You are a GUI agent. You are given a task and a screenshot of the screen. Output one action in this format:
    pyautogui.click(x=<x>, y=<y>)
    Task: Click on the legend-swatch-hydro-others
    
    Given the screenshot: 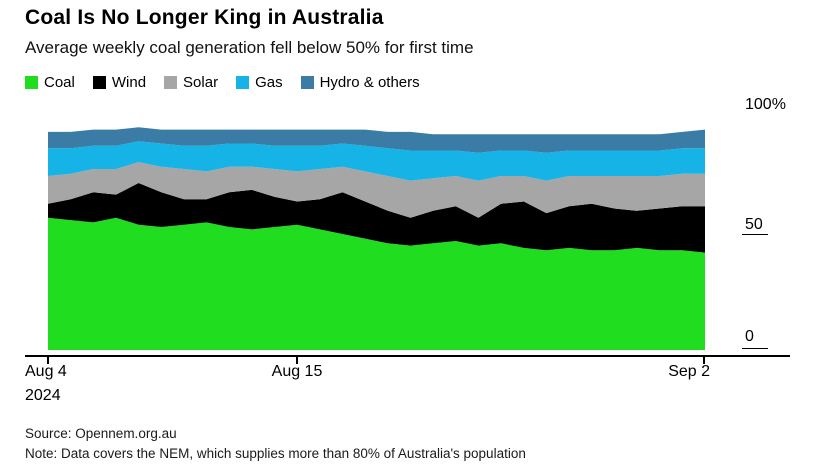 What is the action you would take?
    pyautogui.click(x=307, y=82)
    